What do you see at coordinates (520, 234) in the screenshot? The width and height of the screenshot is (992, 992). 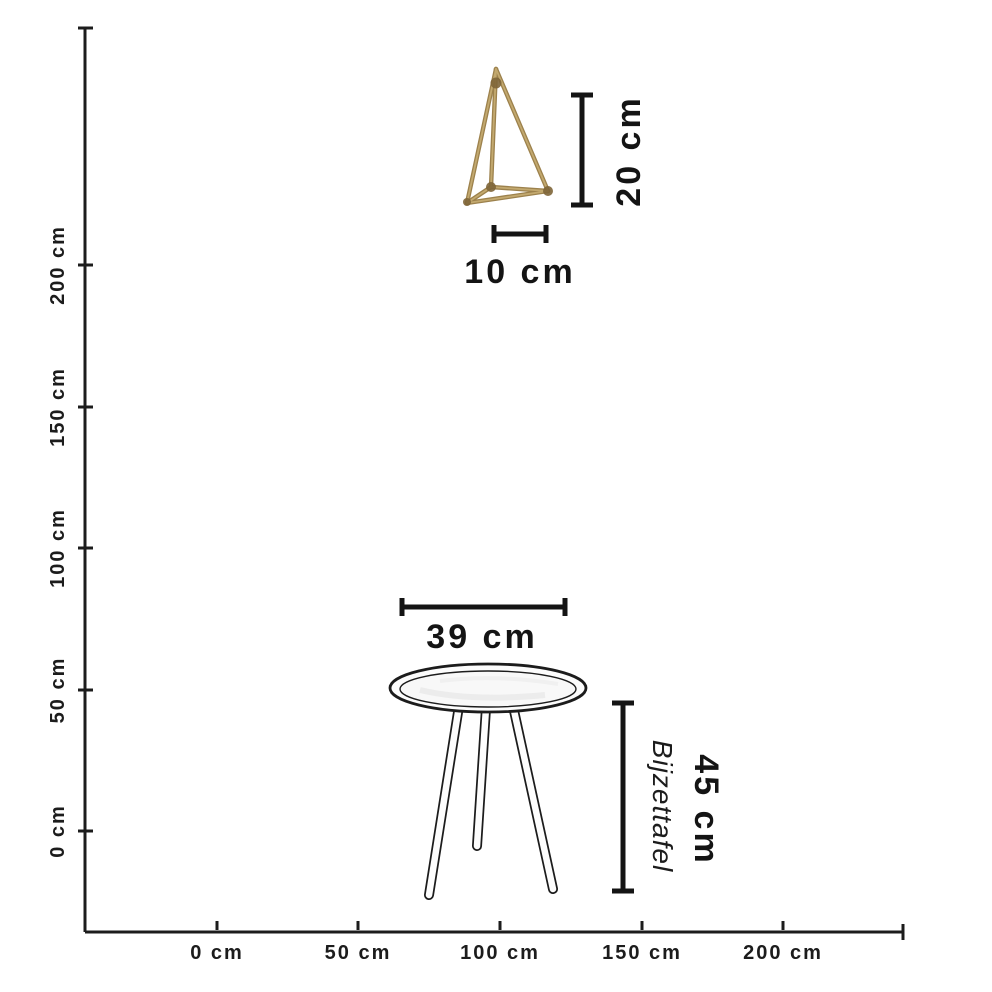 I see `prism-width-measure` at bounding box center [520, 234].